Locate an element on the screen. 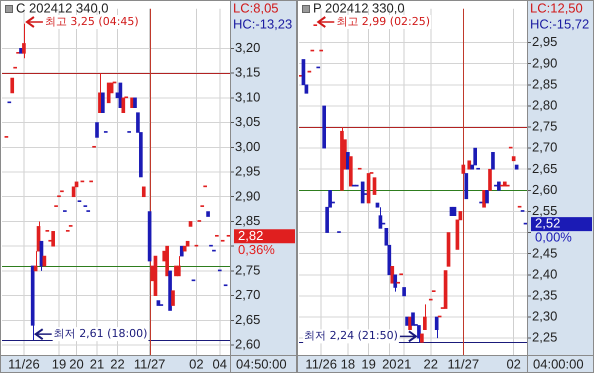 This screenshot has width=594, height=373. text: 0,00% is located at coordinates (553, 237).